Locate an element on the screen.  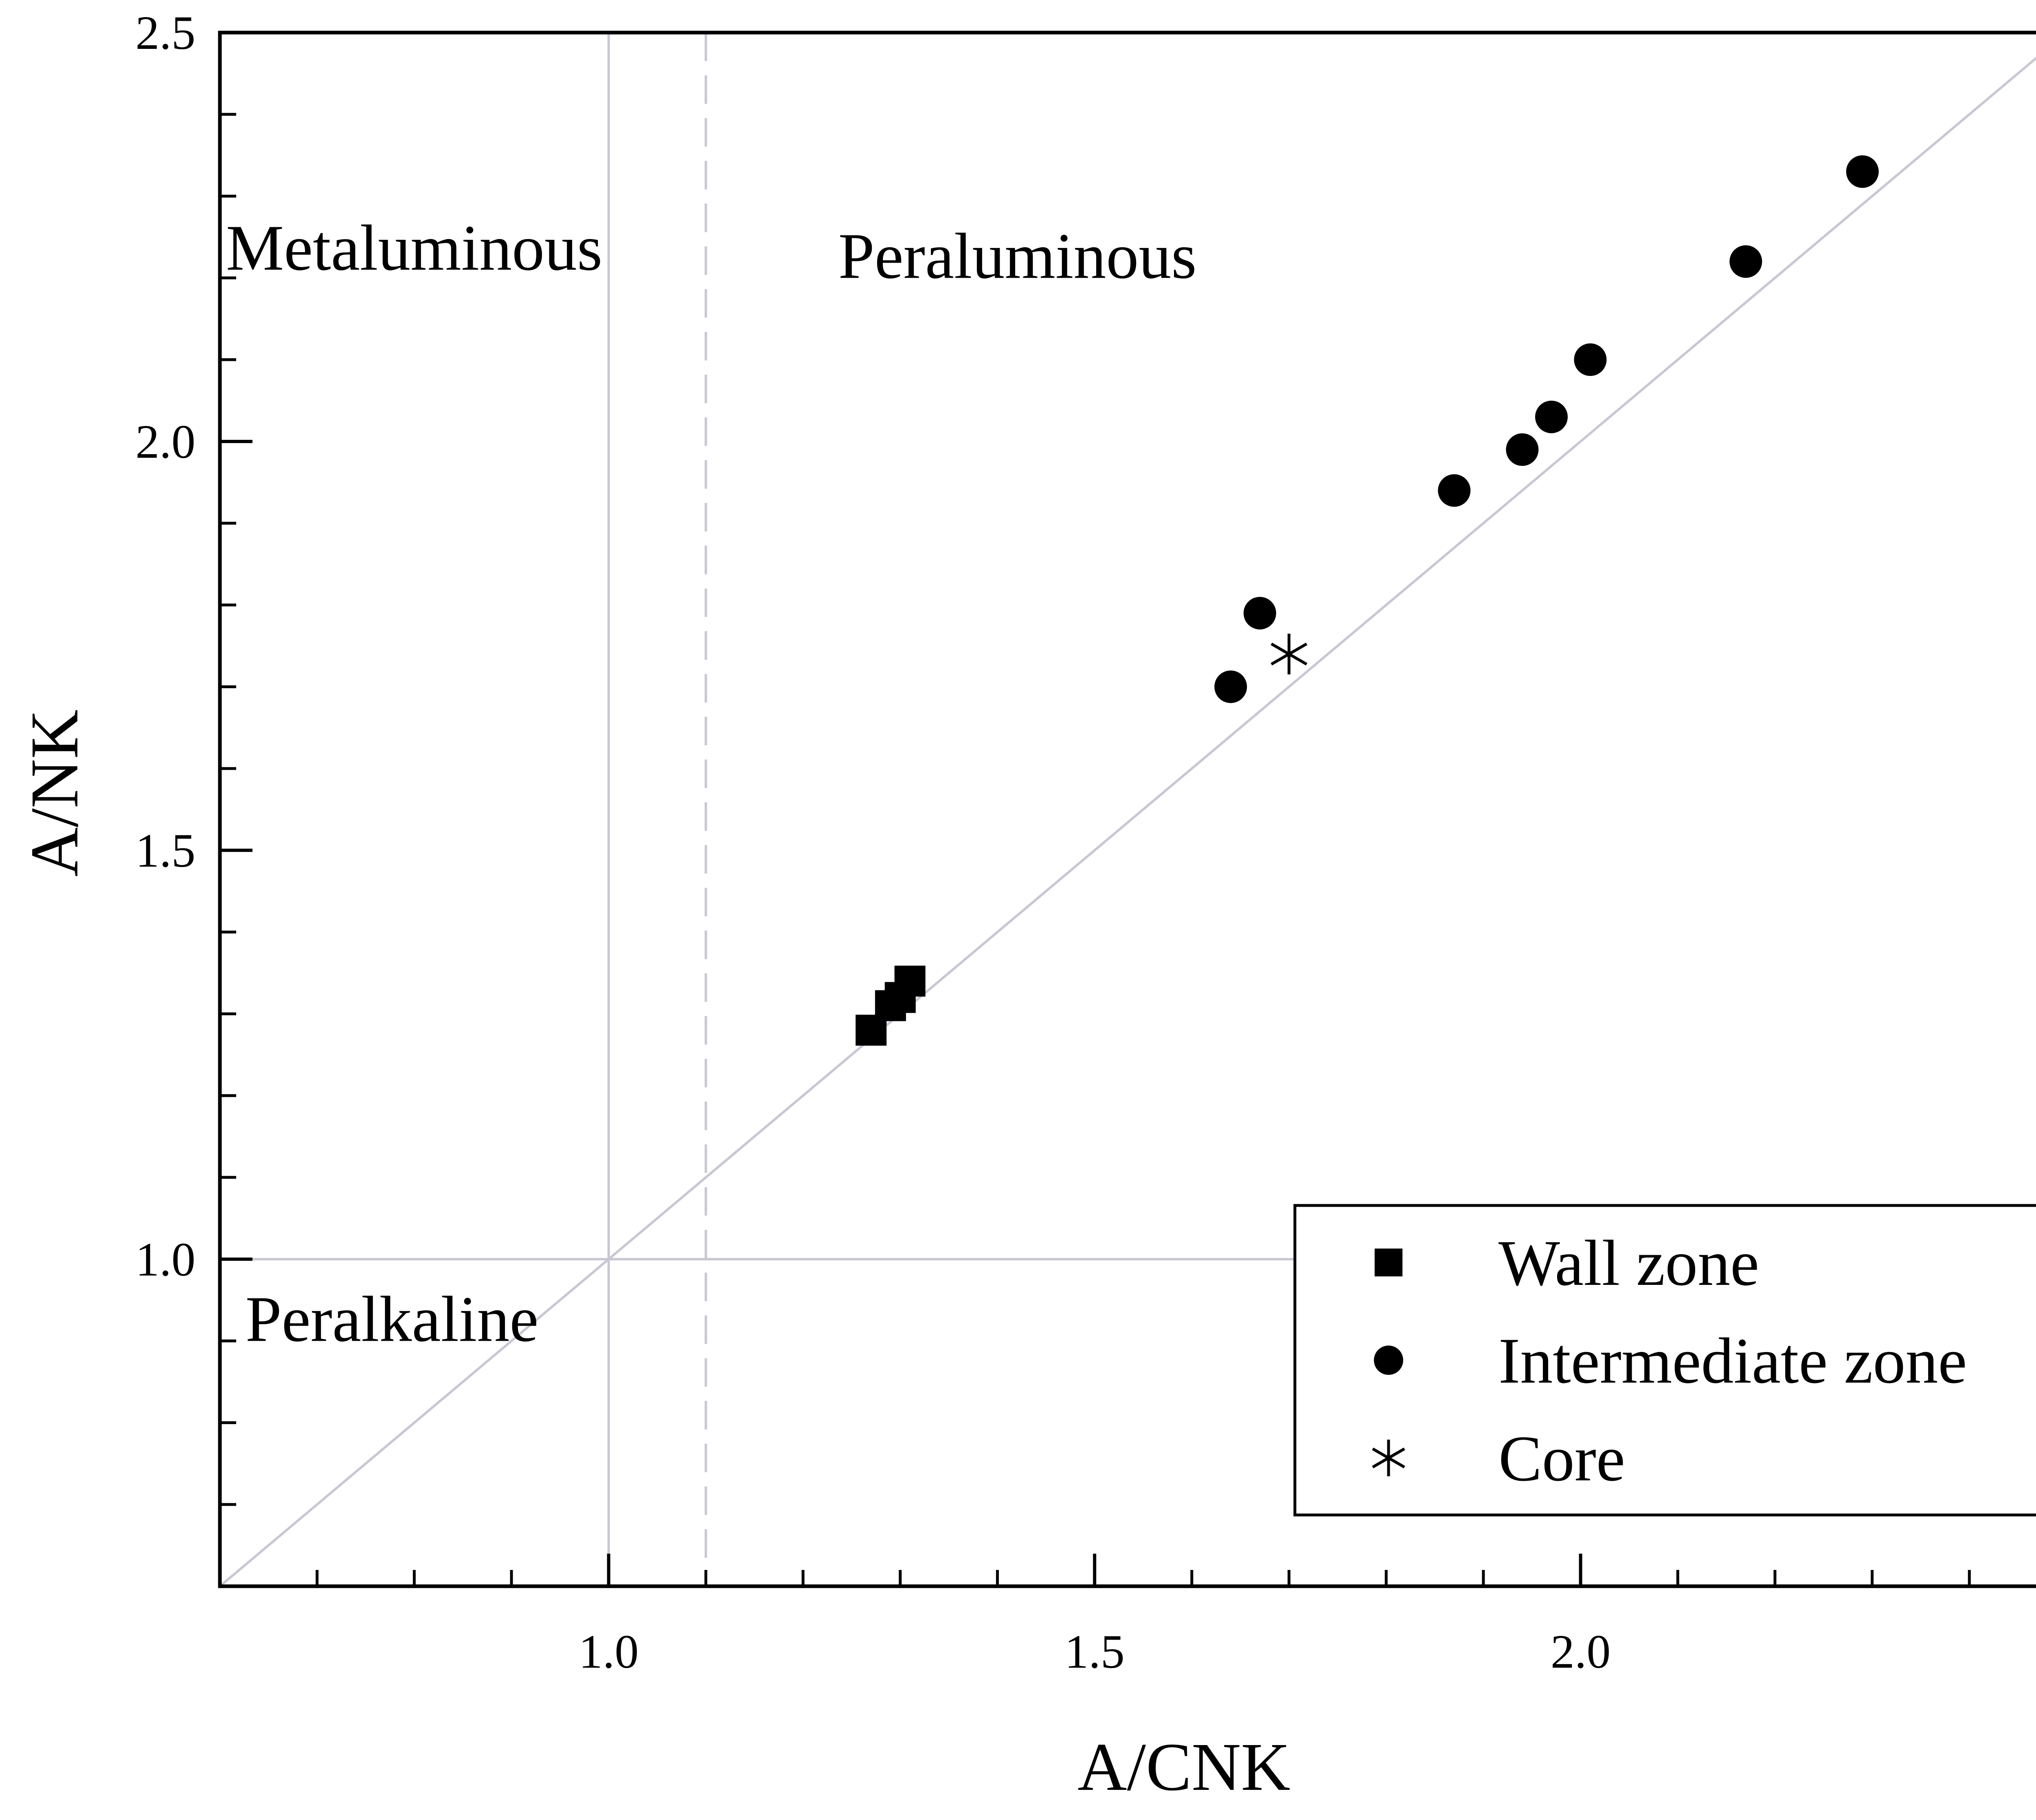
x-tick-label: 2.0 is located at coordinates (1581, 1652).